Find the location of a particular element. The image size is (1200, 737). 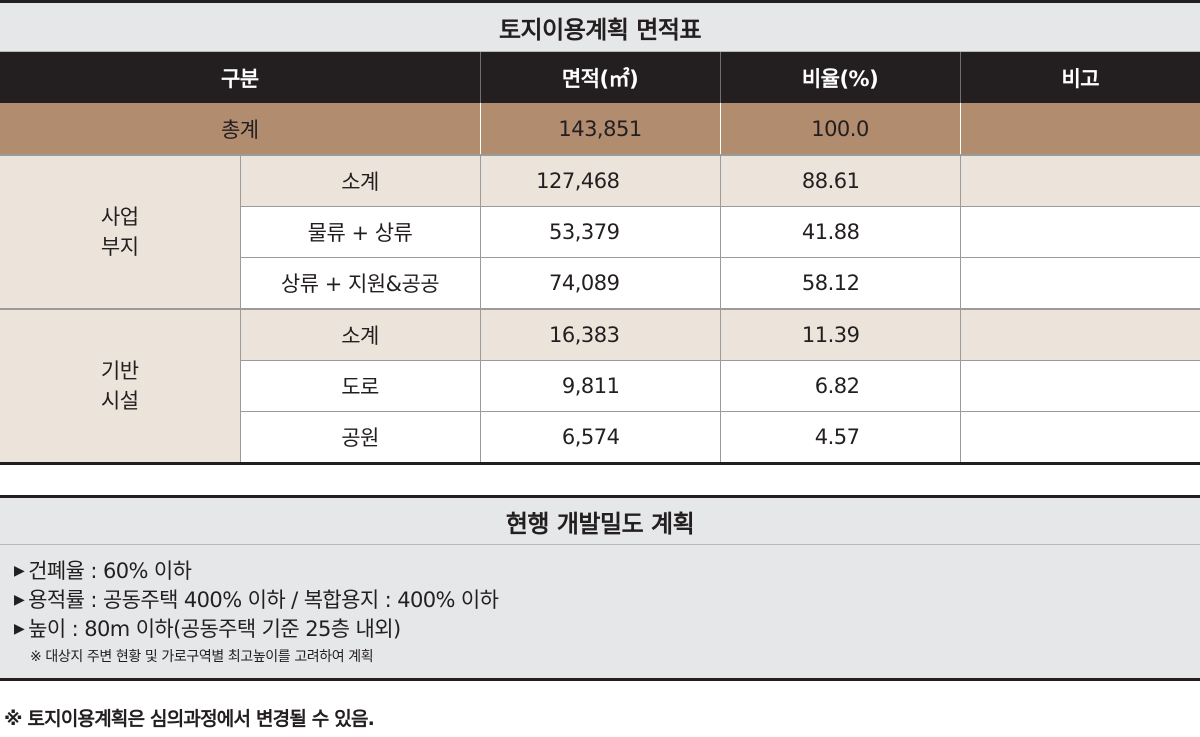

land-use-table-title: 토지이용계획 면적표 is located at coordinates (600, 26).